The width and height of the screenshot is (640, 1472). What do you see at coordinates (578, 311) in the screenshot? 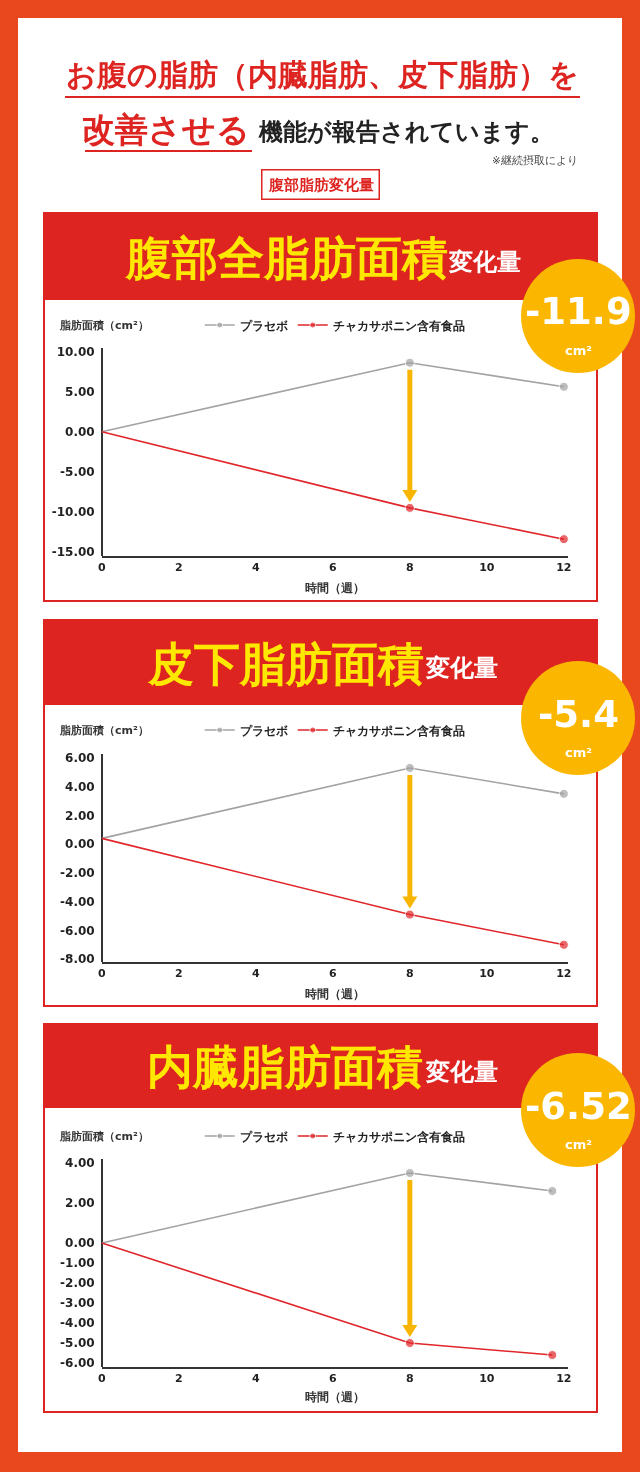
I see `text: -11.9` at bounding box center [578, 311].